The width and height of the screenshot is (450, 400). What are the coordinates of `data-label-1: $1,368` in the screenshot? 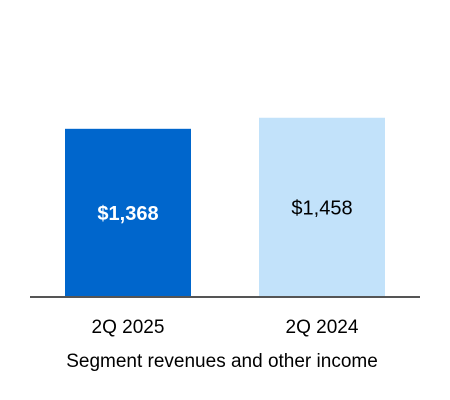 It's located at (127, 214).